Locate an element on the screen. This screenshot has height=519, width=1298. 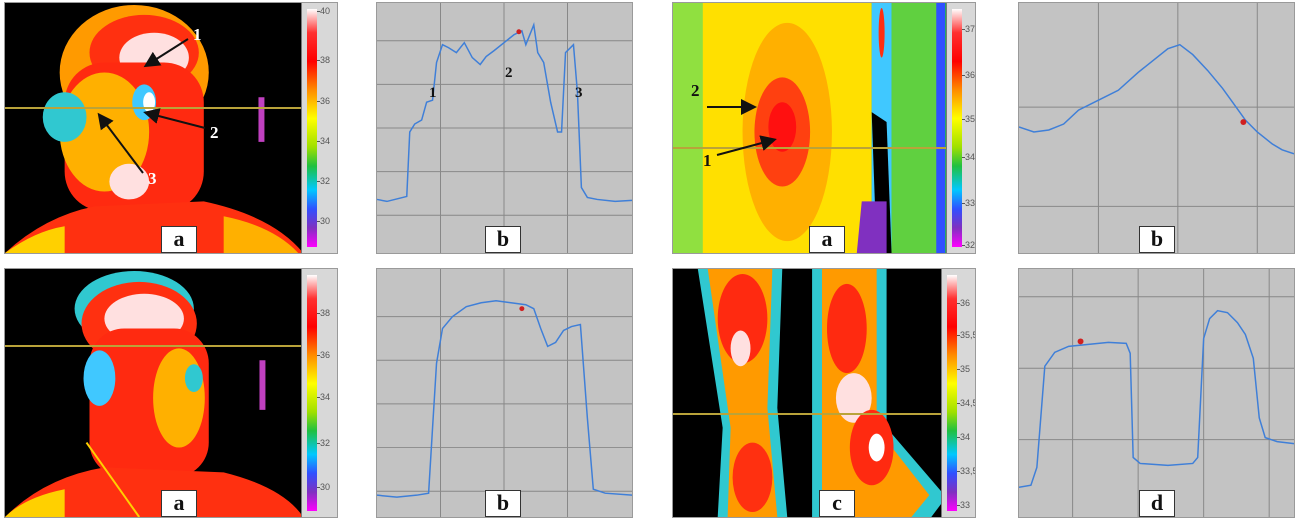
thermal-legs-render is located at coordinates (822, 393).